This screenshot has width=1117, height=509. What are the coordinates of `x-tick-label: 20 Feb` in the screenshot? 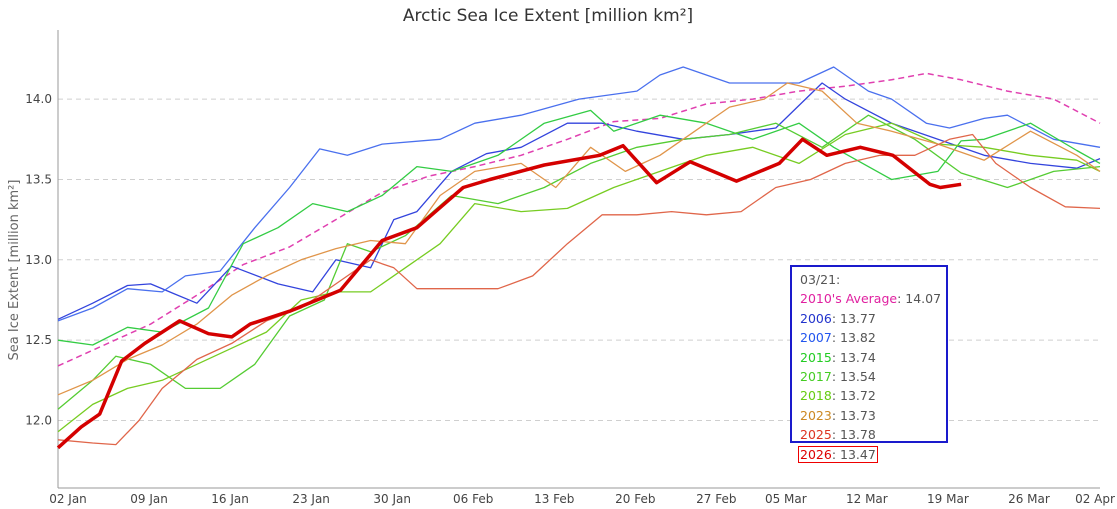 It's located at (635, 499).